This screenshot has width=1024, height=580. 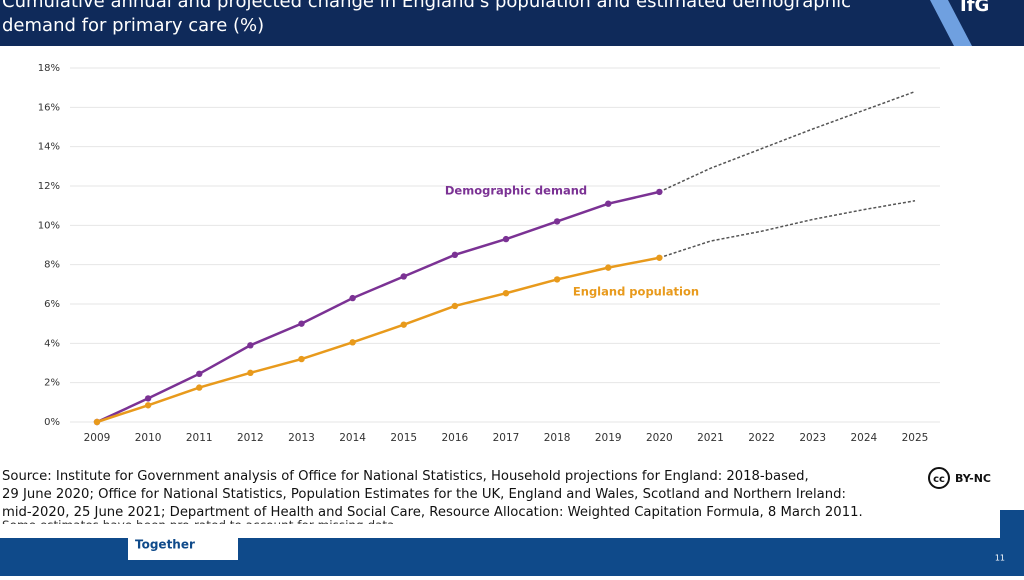 What do you see at coordinates (49, 225) in the screenshot?
I see `y-tick-label: 10%` at bounding box center [49, 225].